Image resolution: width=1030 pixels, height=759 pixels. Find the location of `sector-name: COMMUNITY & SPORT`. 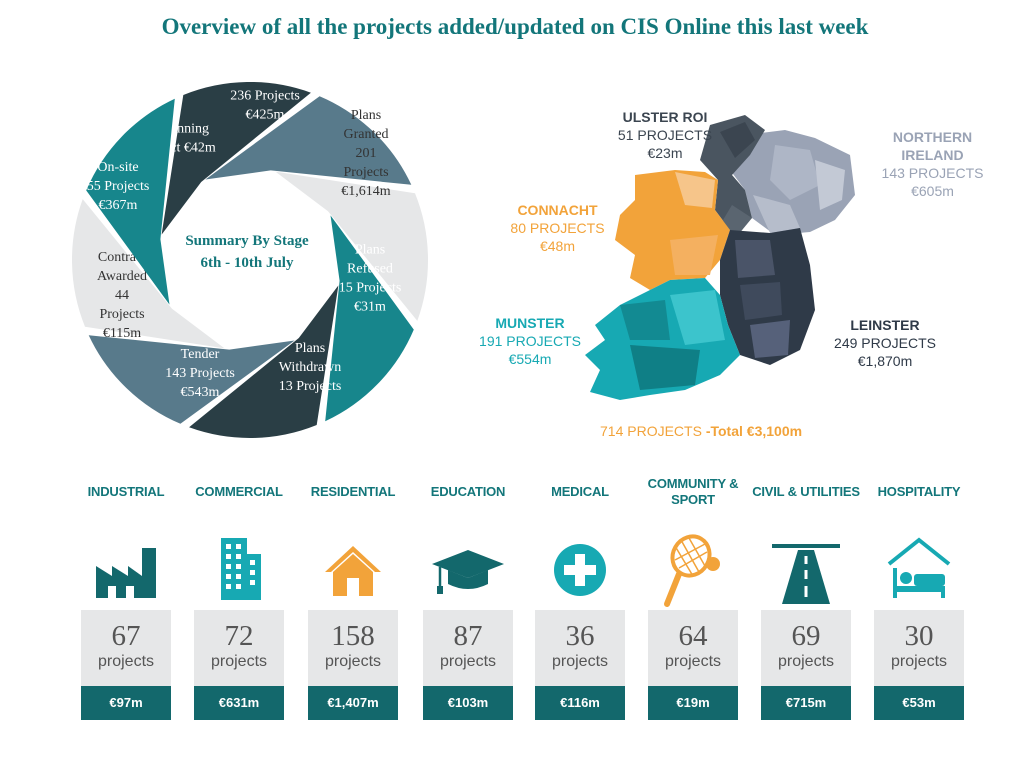

sector-name: COMMUNITY & SPORT is located at coordinates (693, 491).